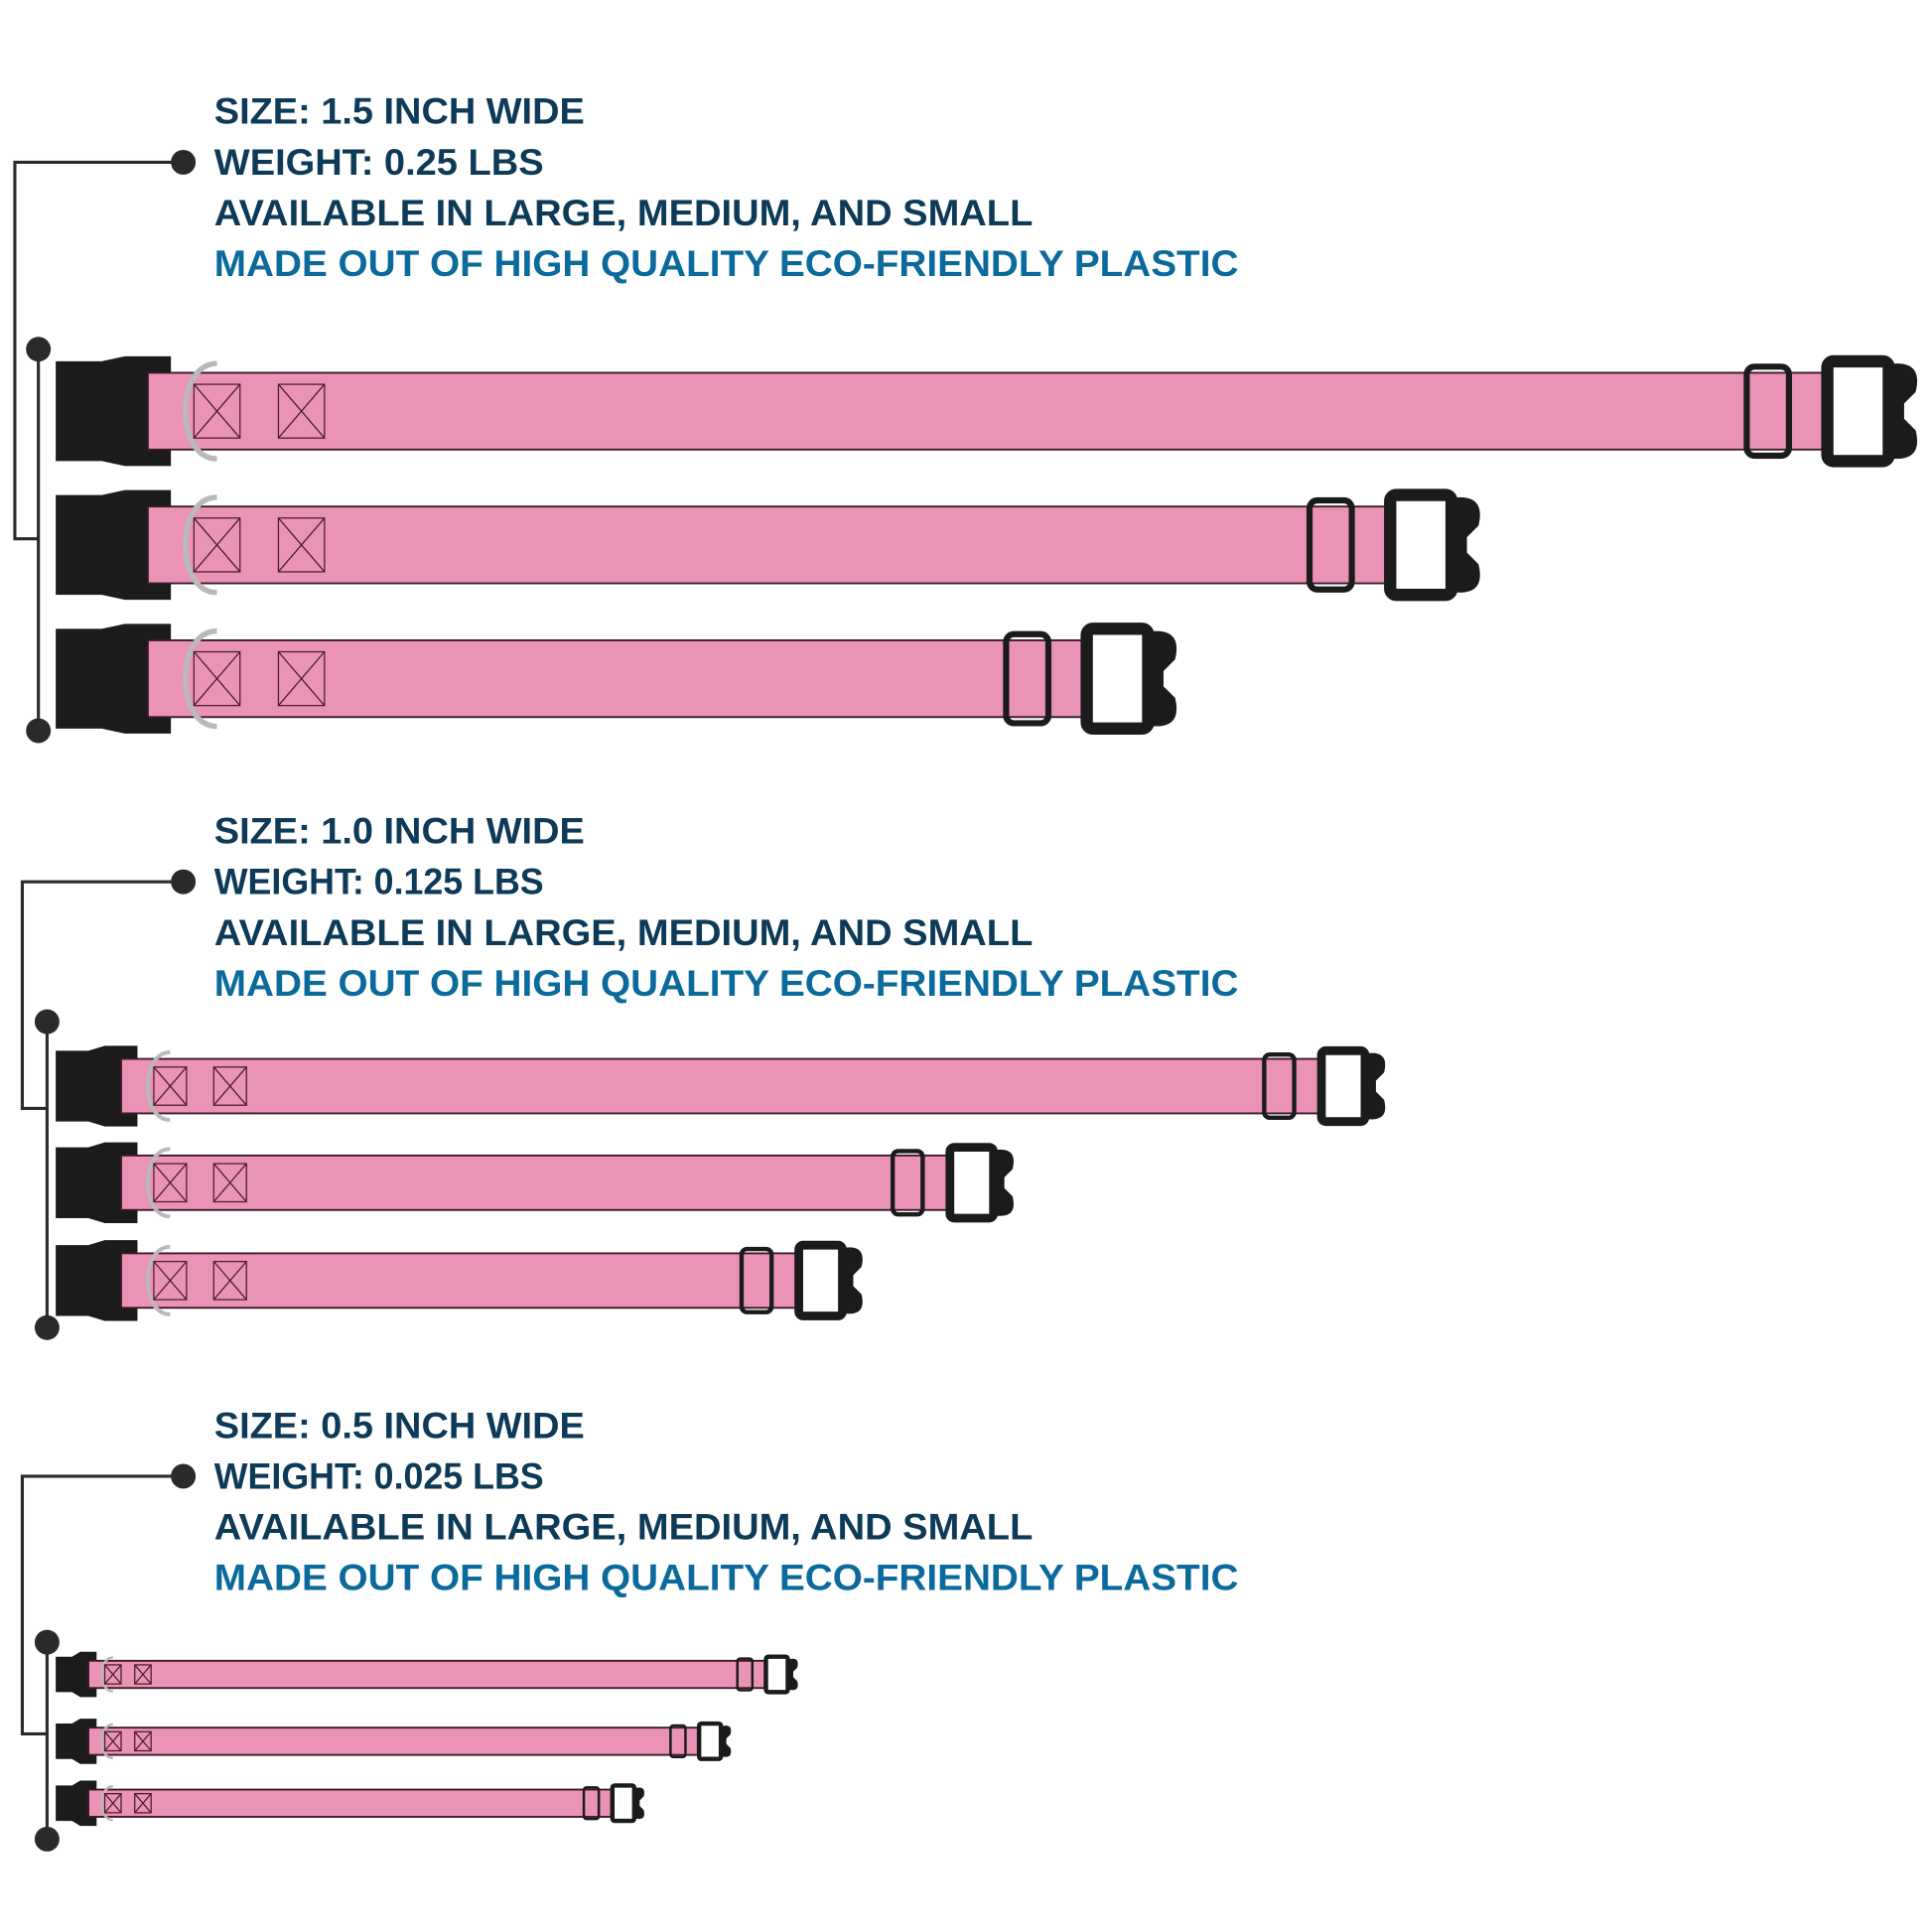 This screenshot has height=1932, width=1932. Describe the element at coordinates (399, 111) in the screenshot. I see `size-label: SIZE: 1.5 INCH WIDE` at that location.